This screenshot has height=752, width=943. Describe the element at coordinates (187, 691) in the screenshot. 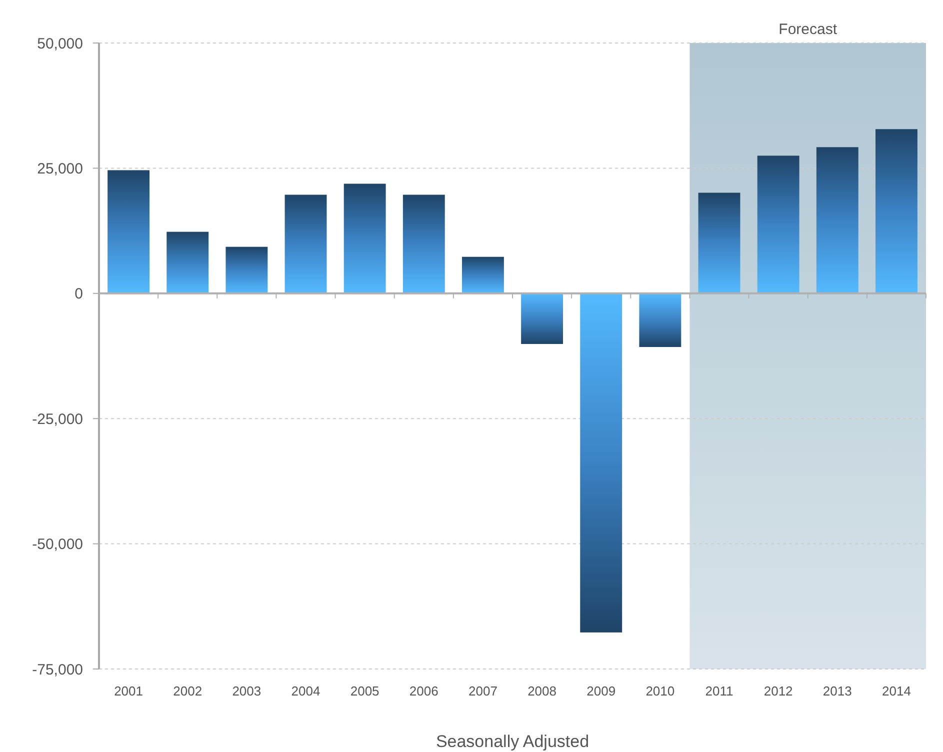

I see `x-tick-label: 2002` at that location.